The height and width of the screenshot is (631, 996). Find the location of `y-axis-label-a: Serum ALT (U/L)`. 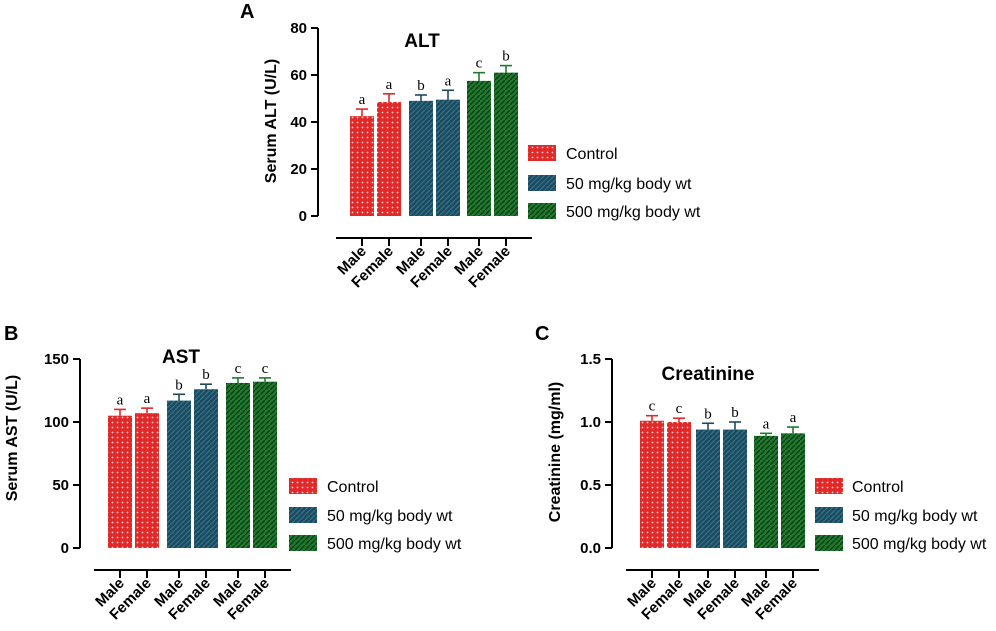

y-axis-label-a: Serum ALT (U/L) is located at coordinates (271, 121).